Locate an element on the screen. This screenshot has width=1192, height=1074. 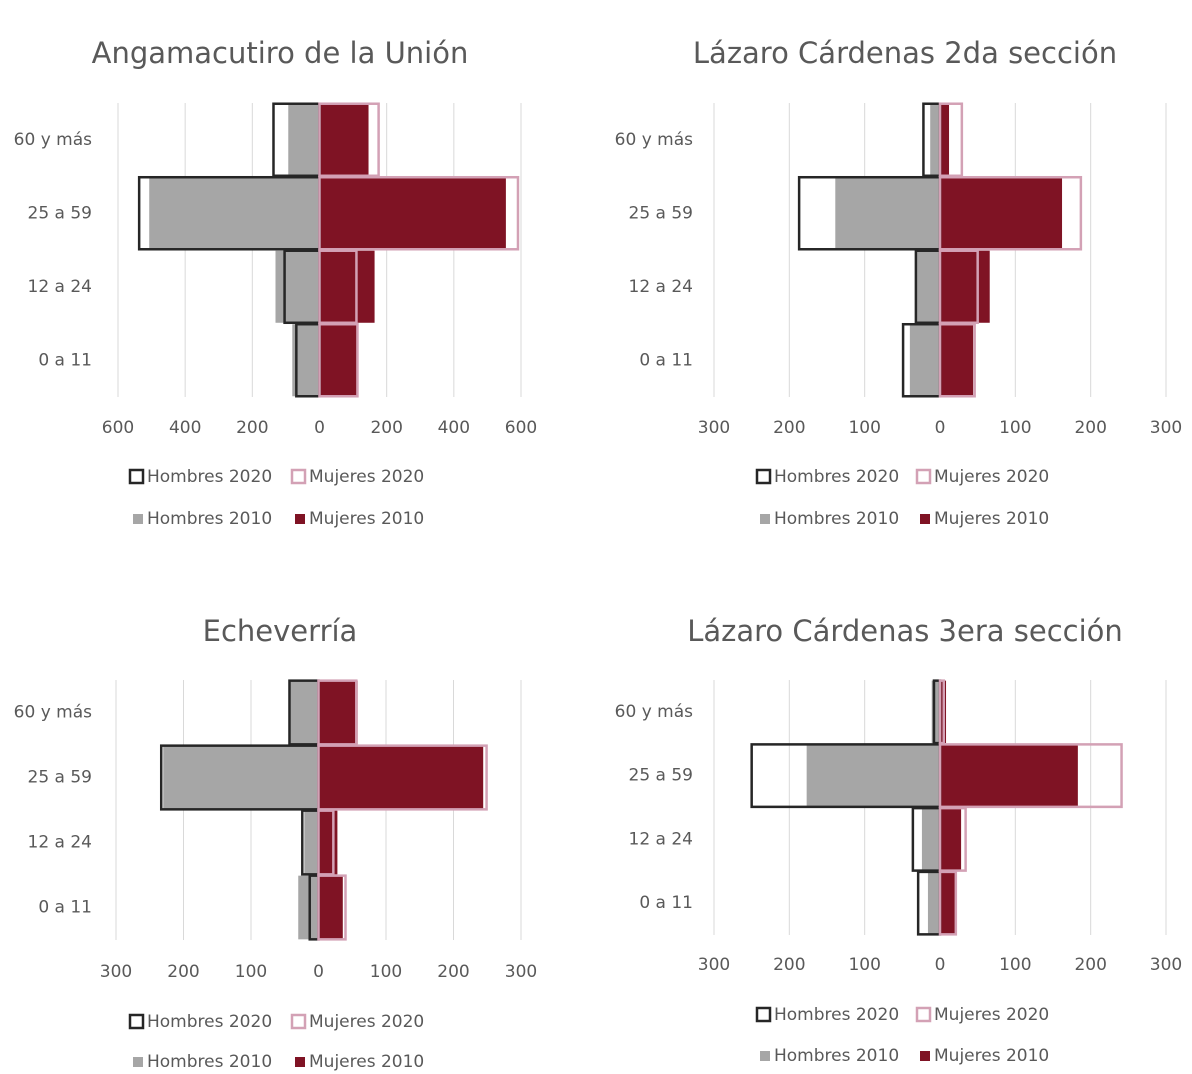
chart-title: Angamacutiro de la Unión is located at coordinates (280, 53).